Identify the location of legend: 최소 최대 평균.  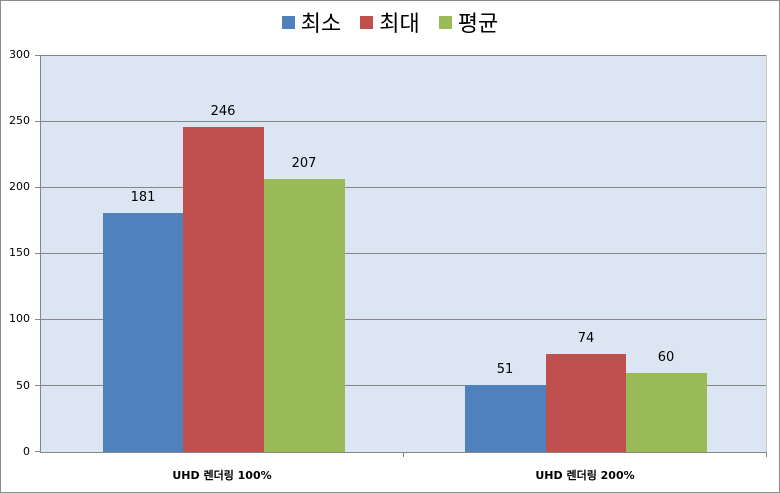
(390, 22).